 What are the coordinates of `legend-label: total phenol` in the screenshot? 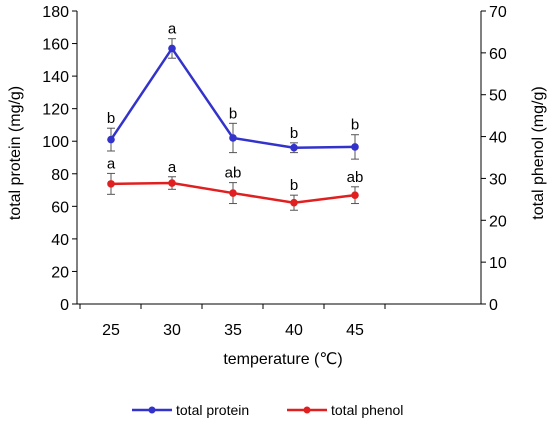 It's located at (367, 410).